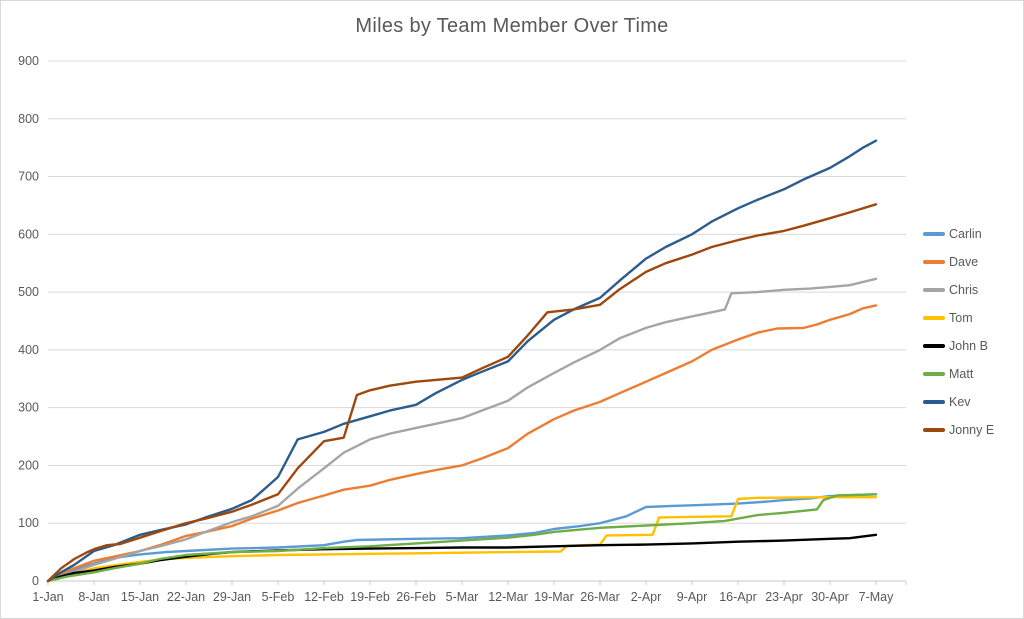  I want to click on legend-label: Matt, so click(961, 374).